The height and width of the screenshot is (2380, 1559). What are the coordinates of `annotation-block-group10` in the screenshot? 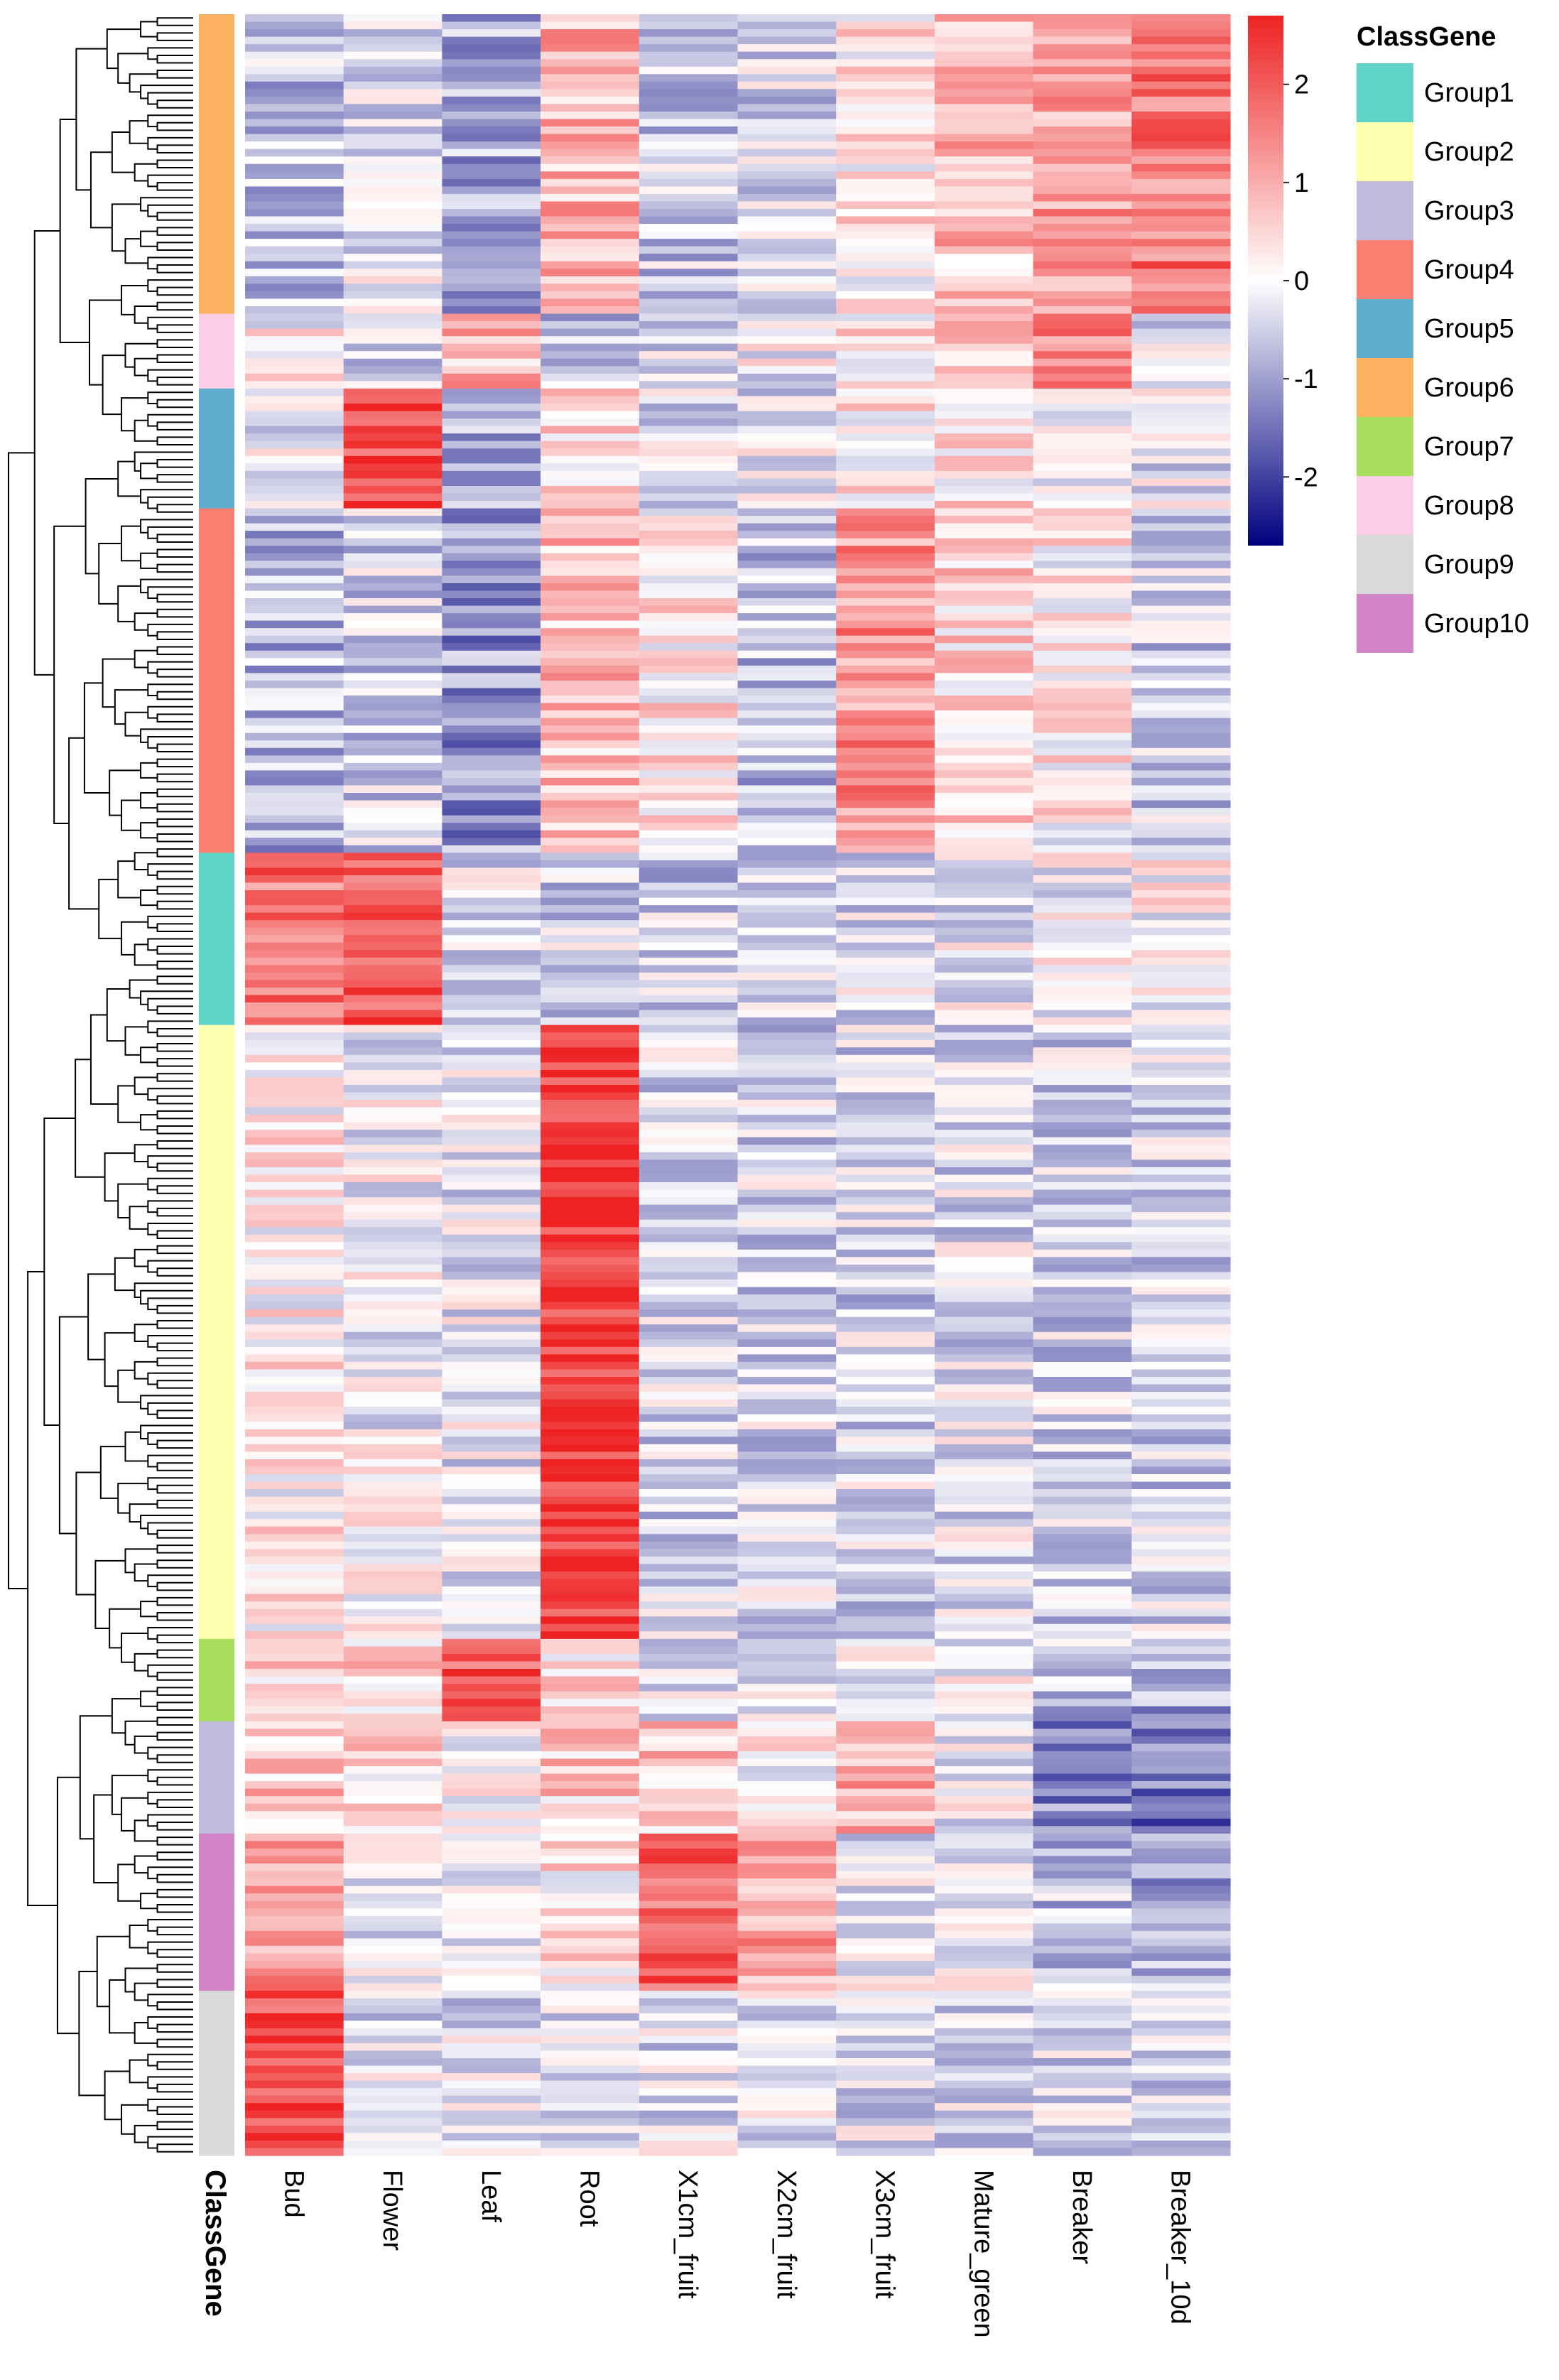 It's located at (217, 1912).